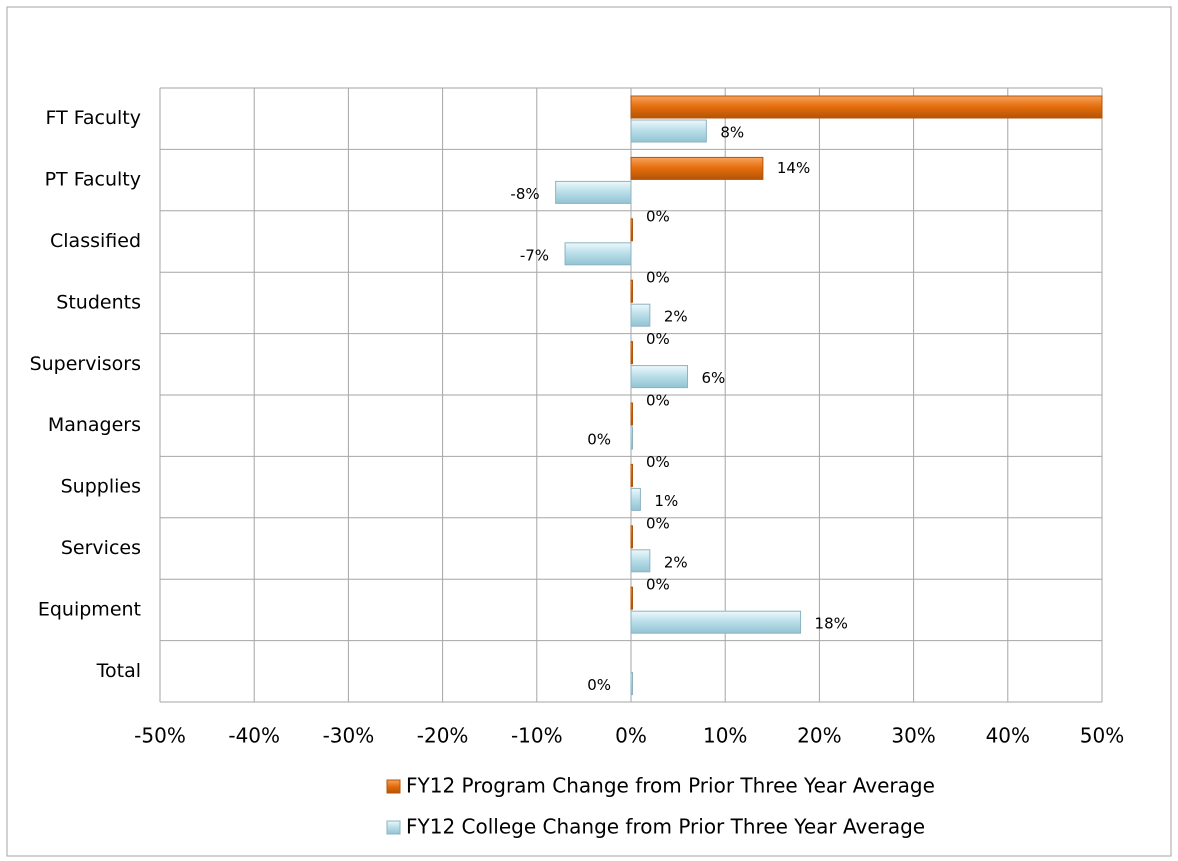 This screenshot has width=1178, height=861. What do you see at coordinates (95, 241) in the screenshot?
I see `y-tick-label: Classified` at bounding box center [95, 241].